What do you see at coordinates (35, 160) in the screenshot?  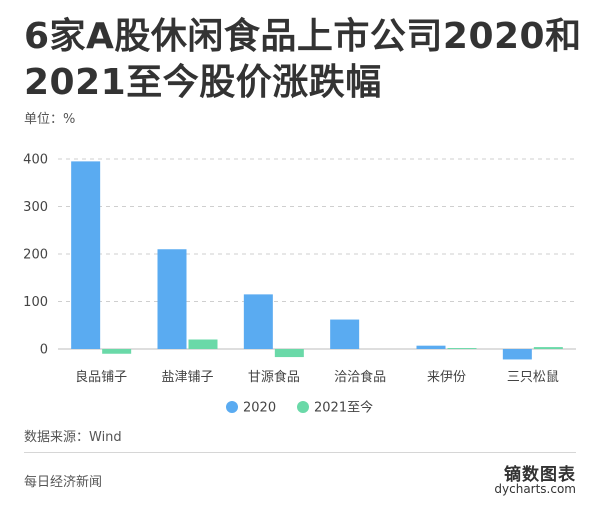 I see `y-tick-label: 400` at bounding box center [35, 160].